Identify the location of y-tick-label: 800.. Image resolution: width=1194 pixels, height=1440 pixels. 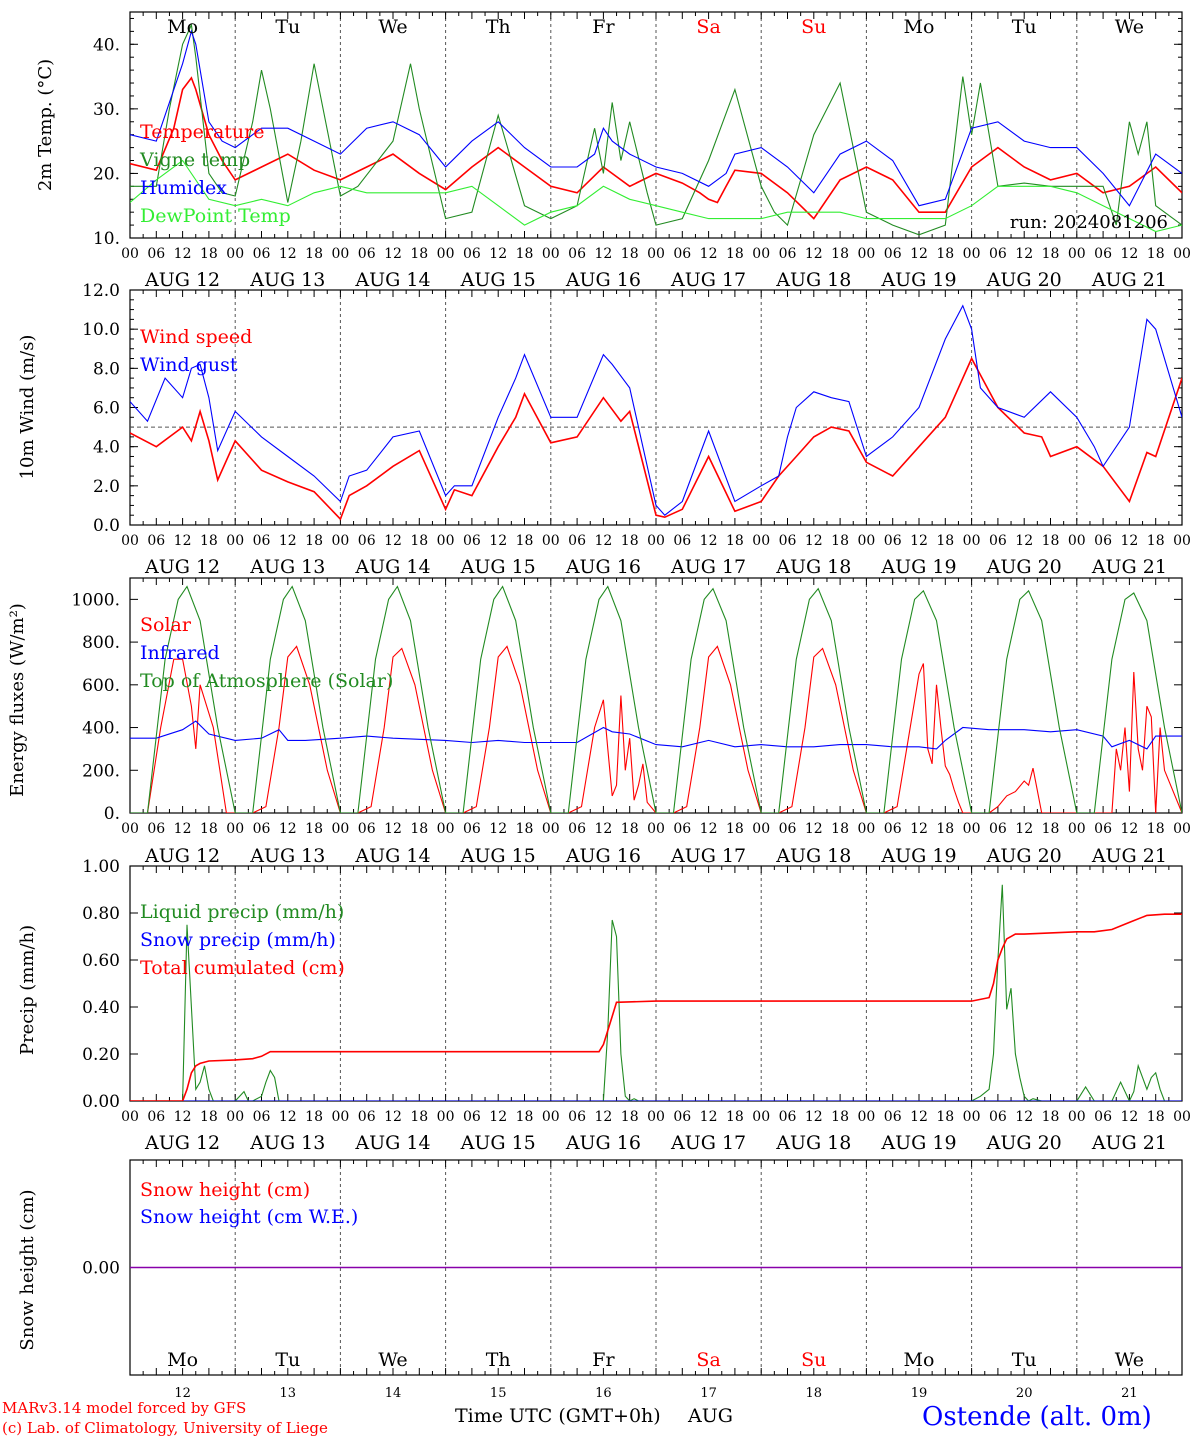
(101, 643).